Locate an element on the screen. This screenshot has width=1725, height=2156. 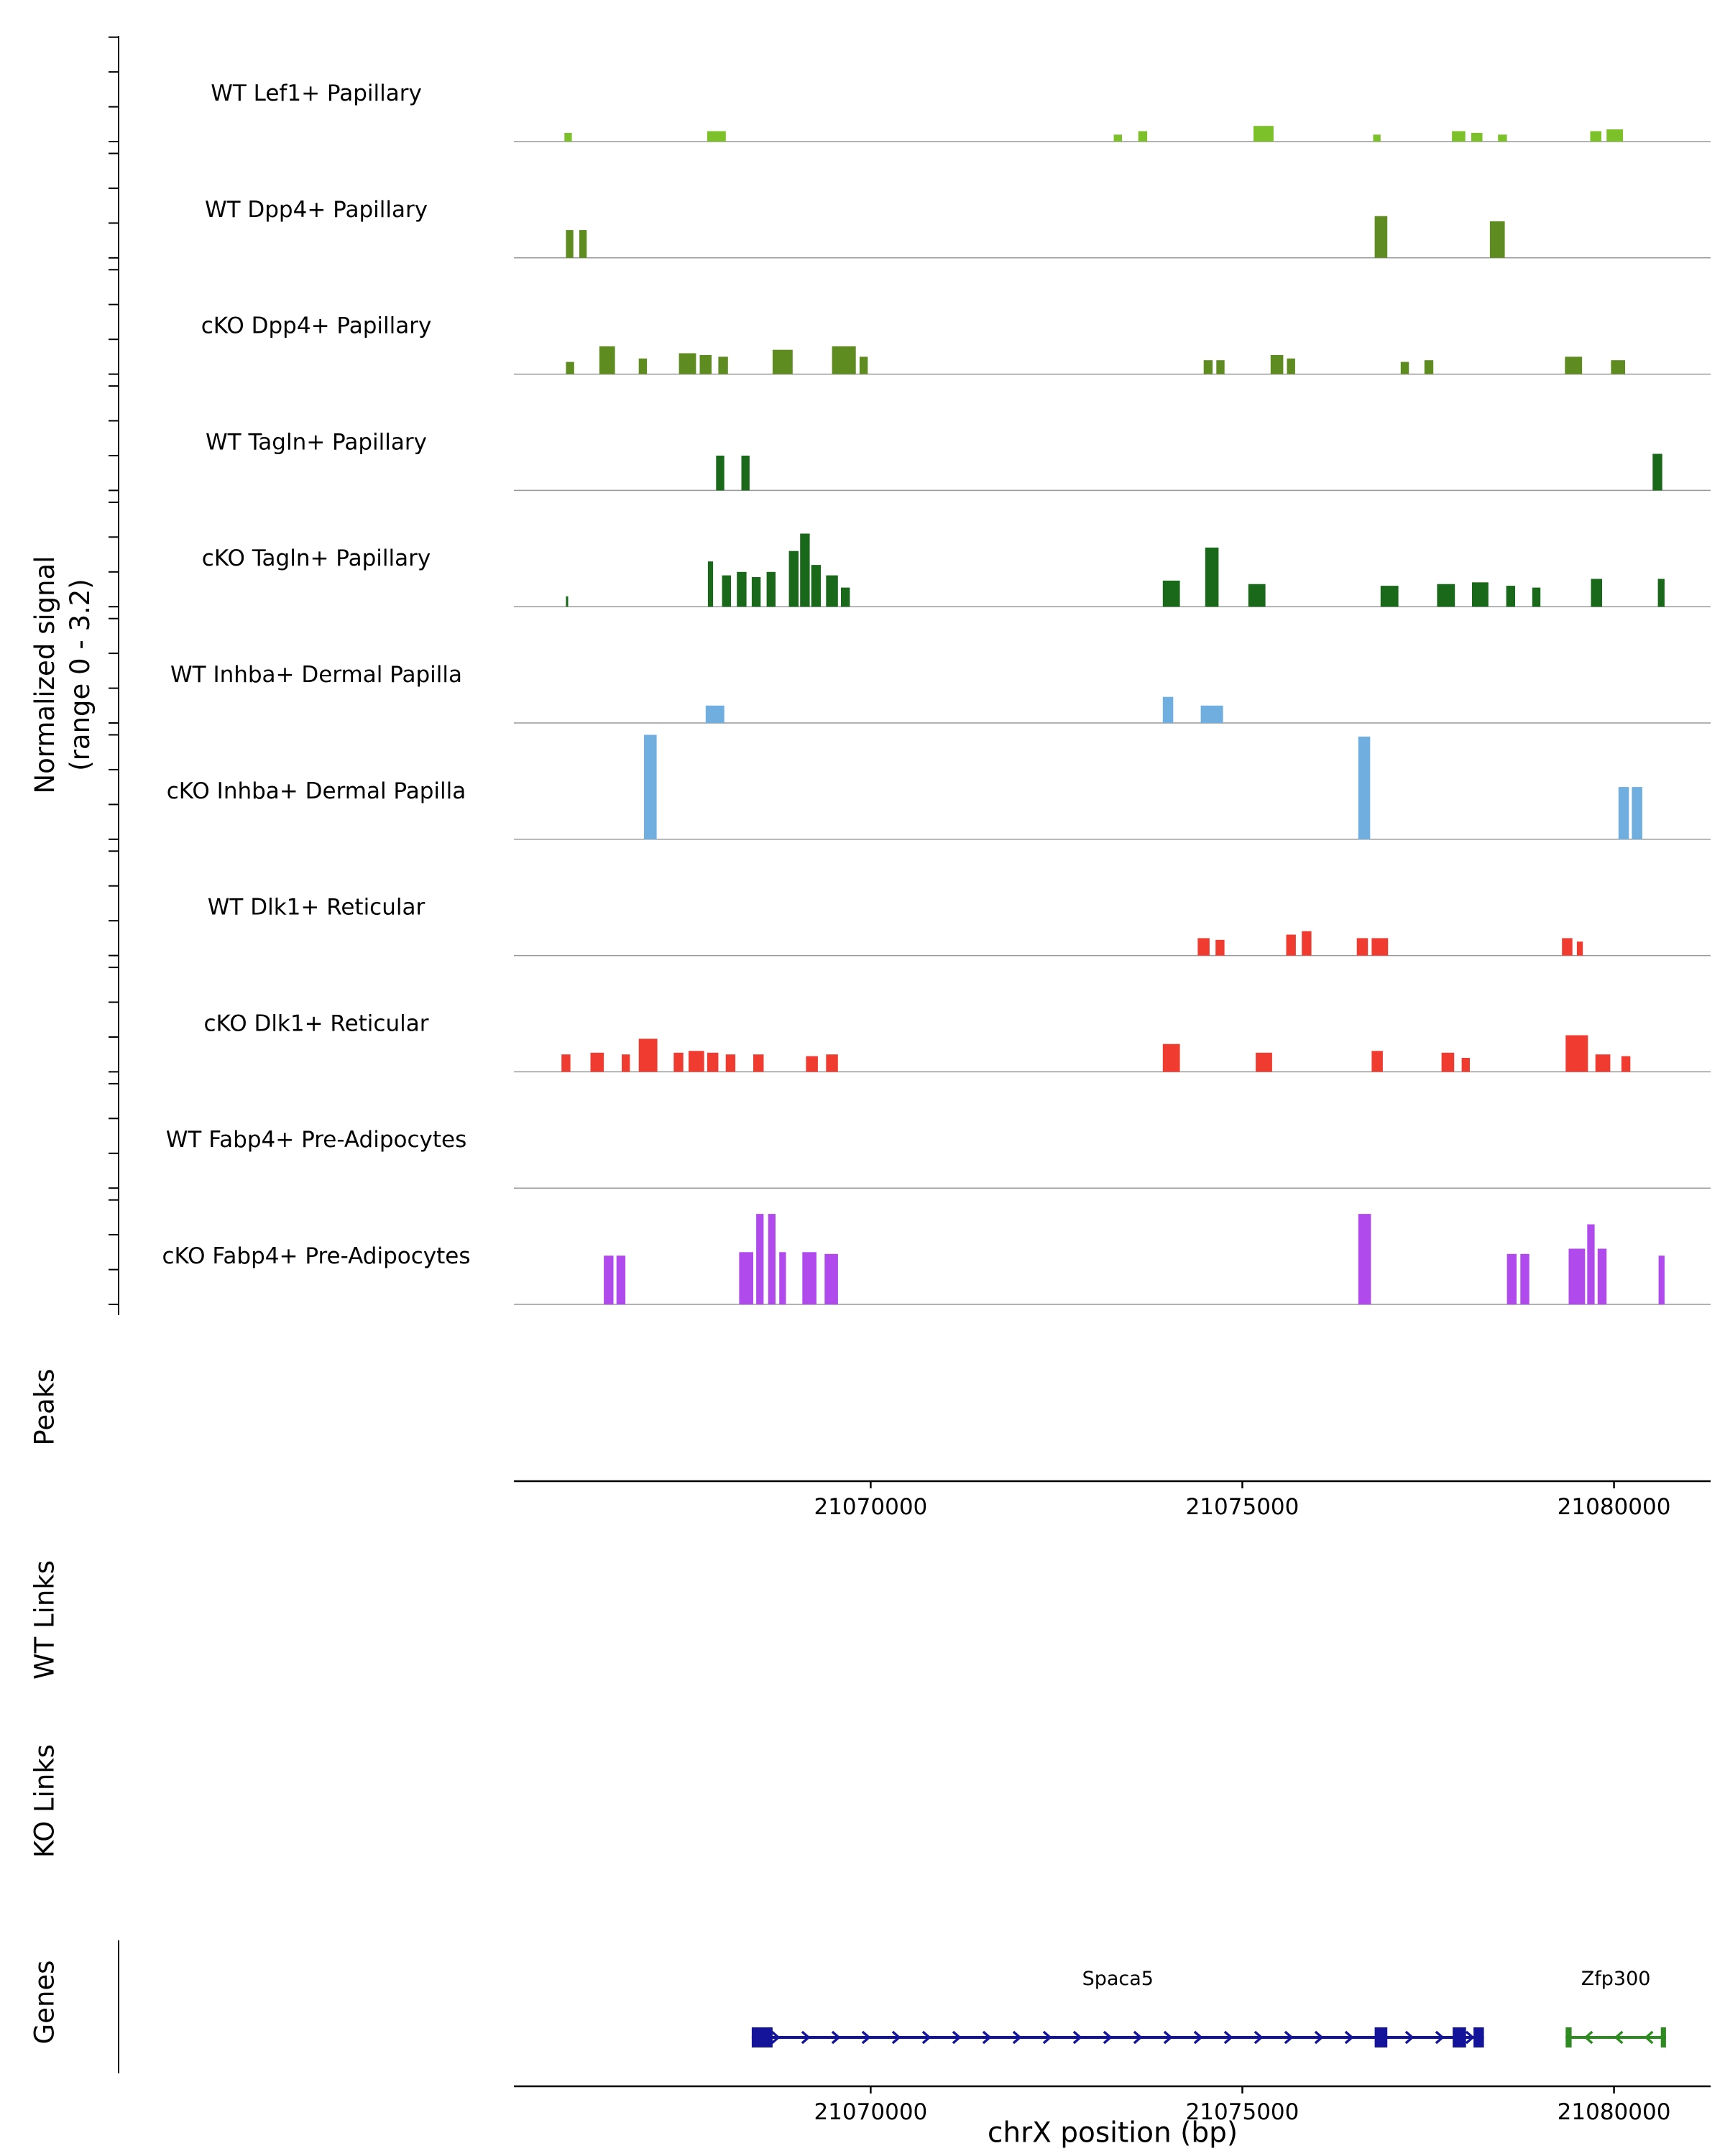
signal-track-10: WT Fabp4+ Pre-Adipocytes is located at coordinates (910, 1136).